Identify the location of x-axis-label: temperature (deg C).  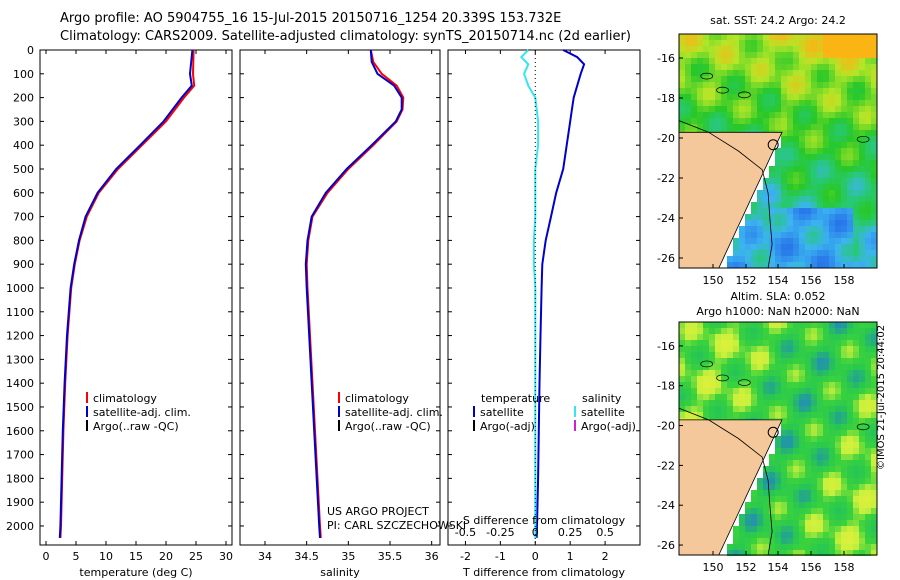
(135, 572).